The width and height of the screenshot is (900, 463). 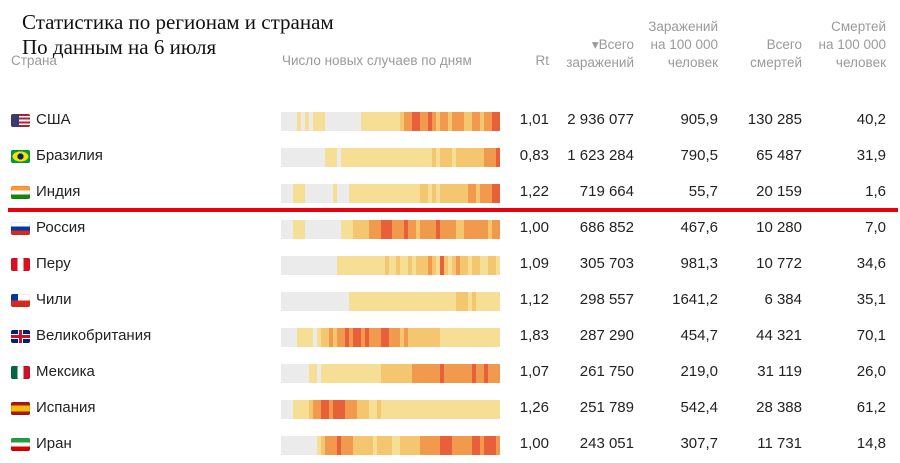 I want to click on deaths-per-100k-value: 35,1, so click(x=871, y=299).